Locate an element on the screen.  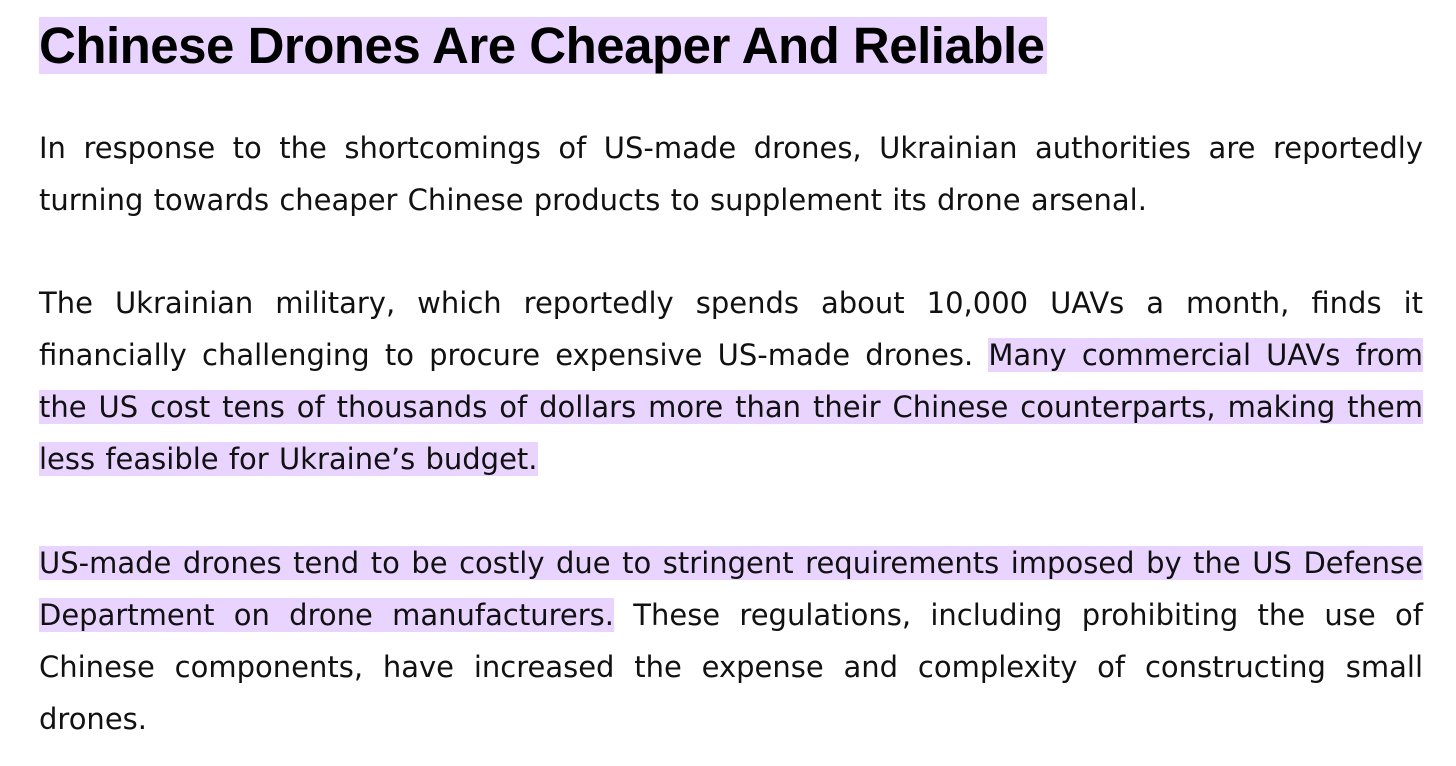
title-highlight: Chinese Drones Are Cheaper And Reliable is located at coordinates (543, 45).